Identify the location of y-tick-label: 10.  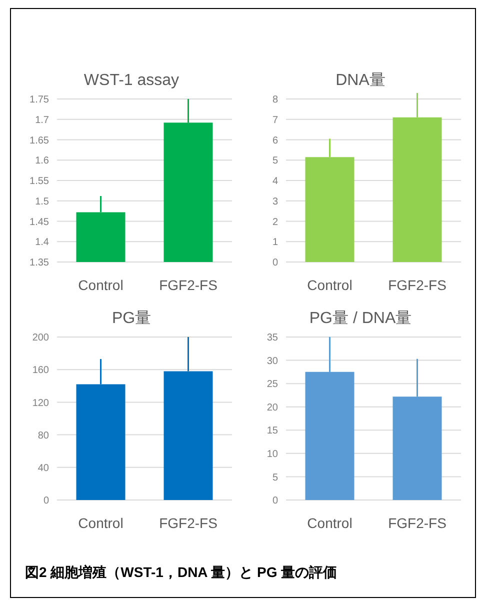
(272, 454).